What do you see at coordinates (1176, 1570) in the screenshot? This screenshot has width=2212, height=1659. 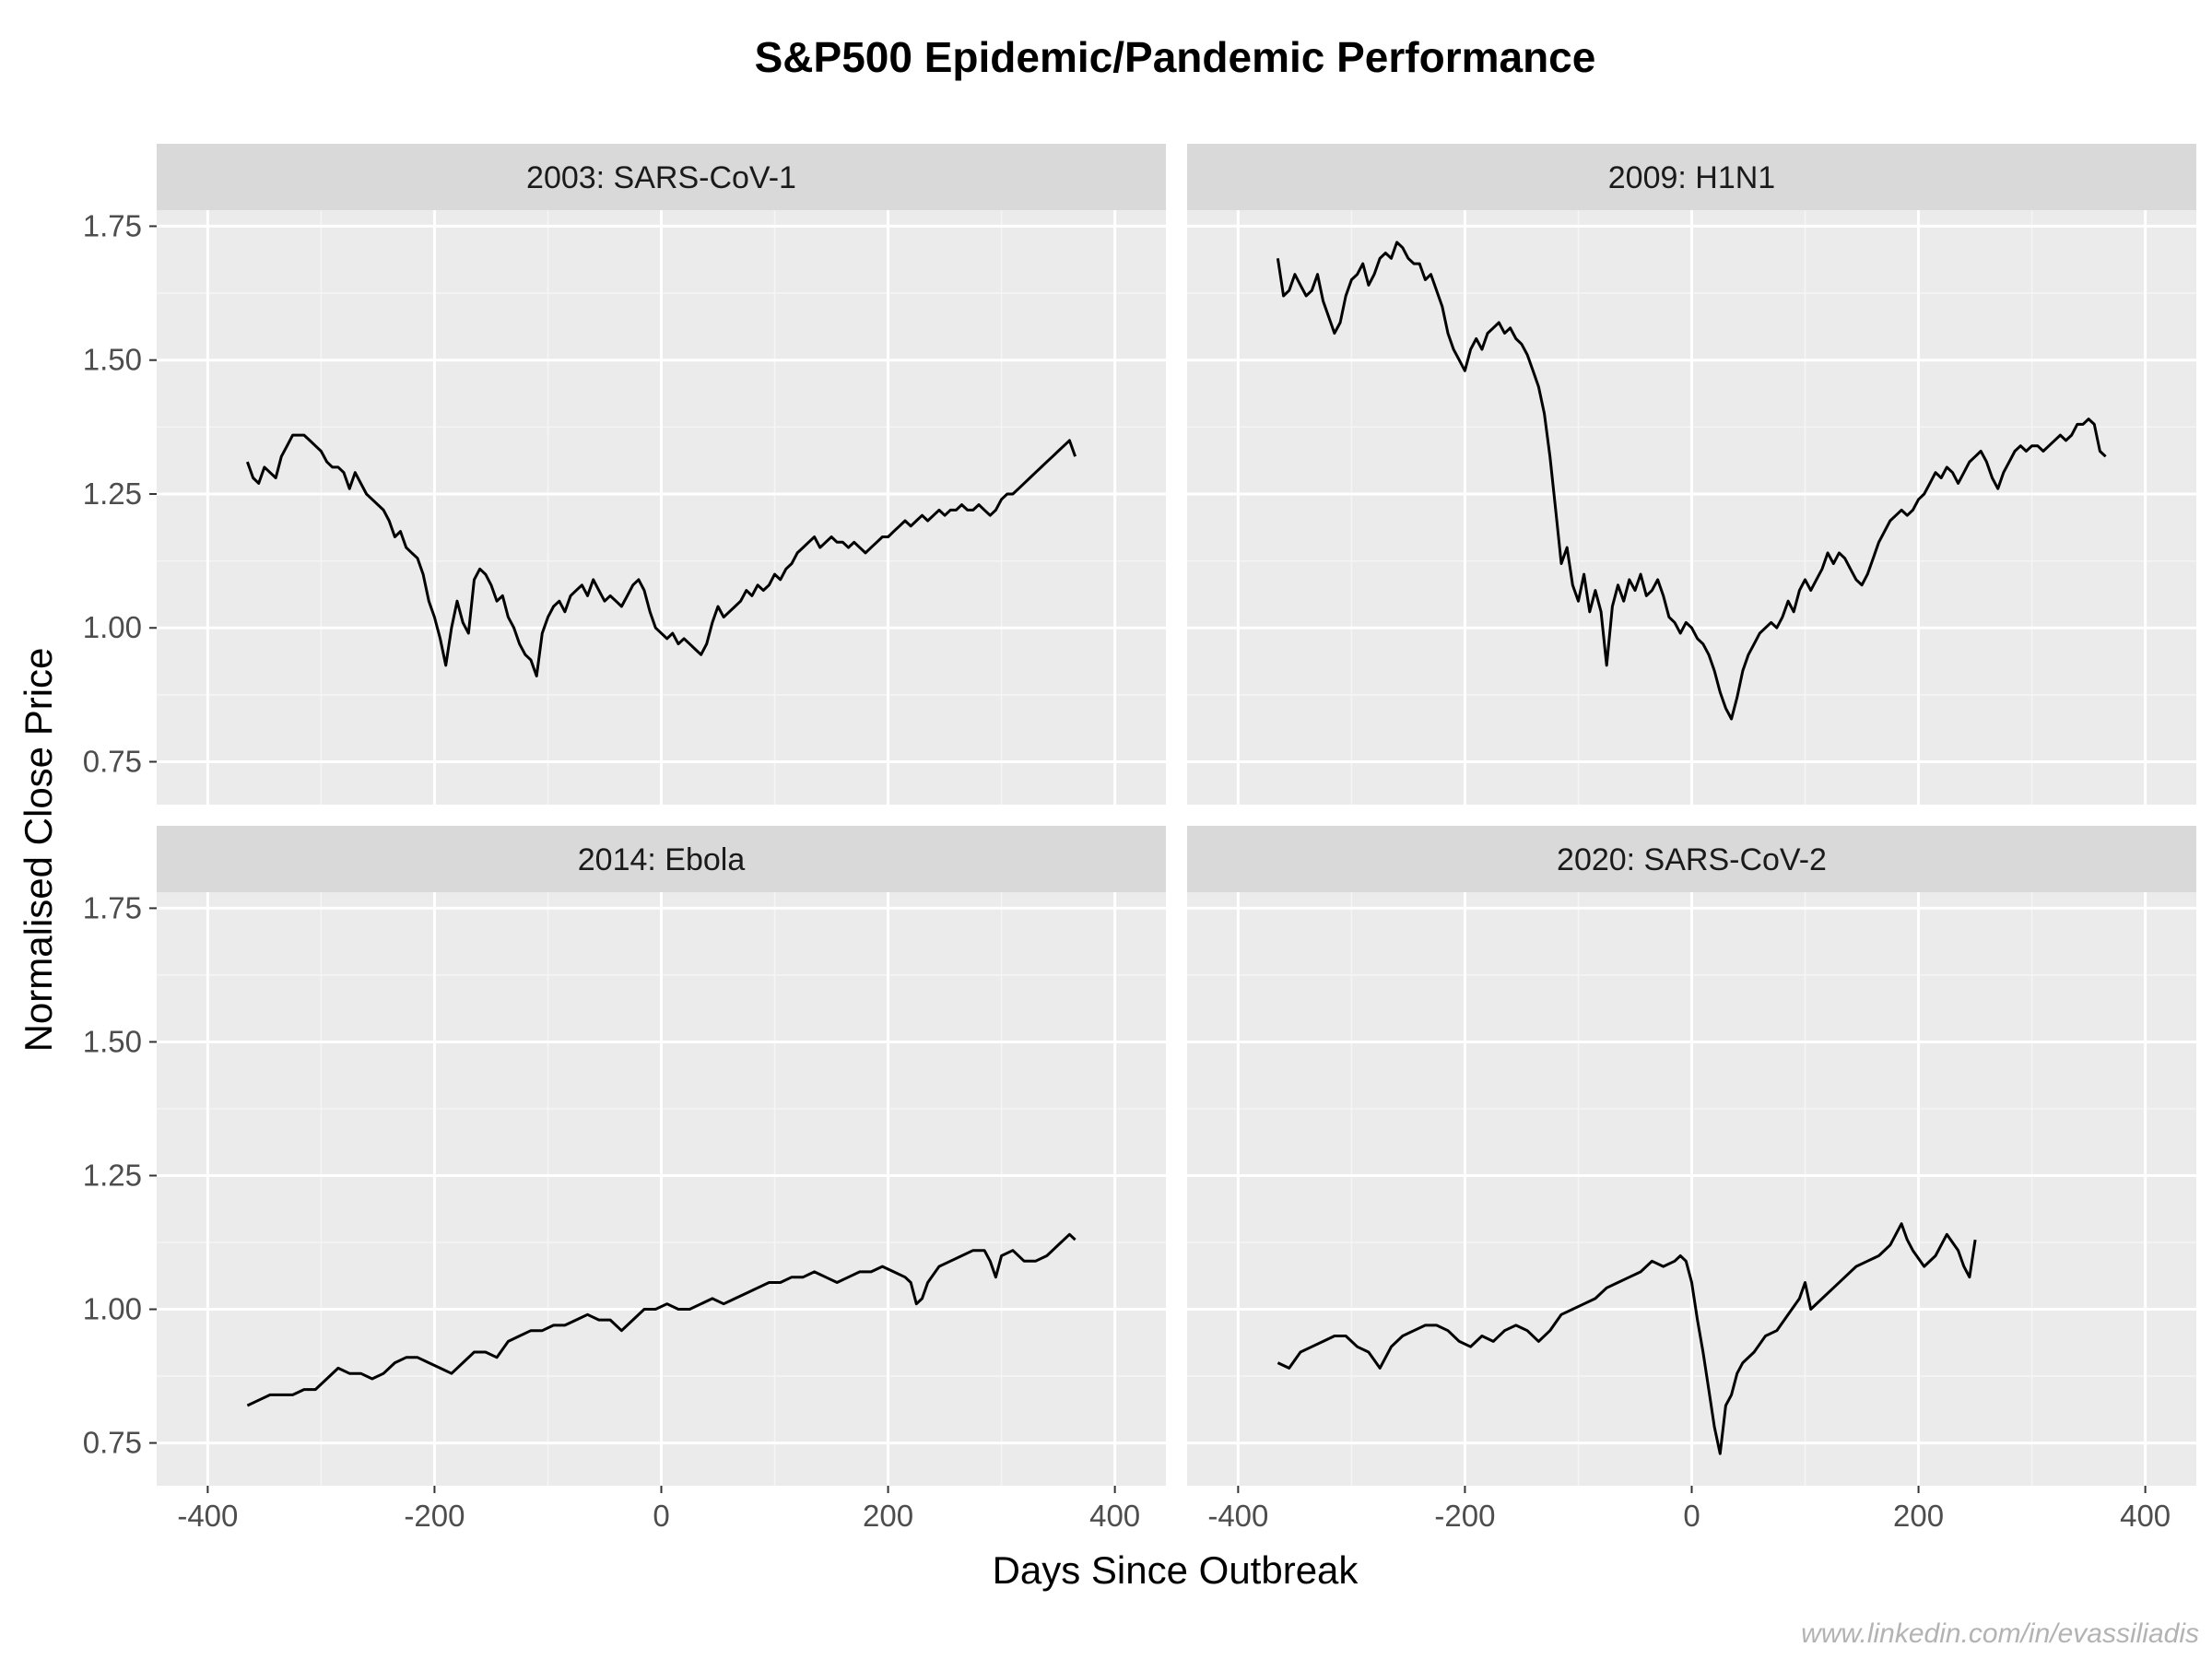 I see `x-axis-title: Days Since Outbreak` at bounding box center [1176, 1570].